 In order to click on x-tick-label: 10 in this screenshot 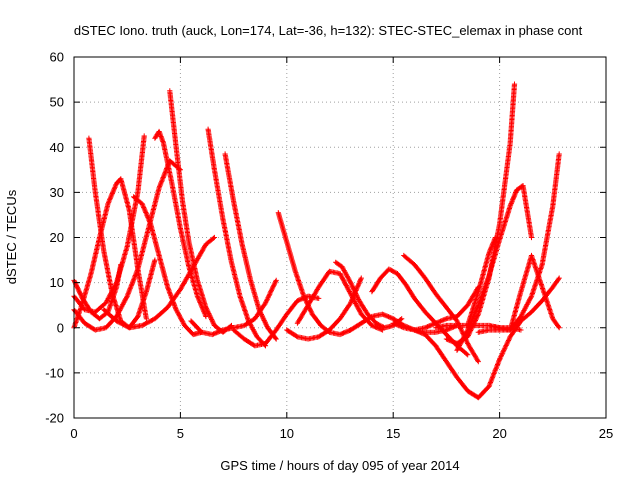, I will do `click(287, 433)`.